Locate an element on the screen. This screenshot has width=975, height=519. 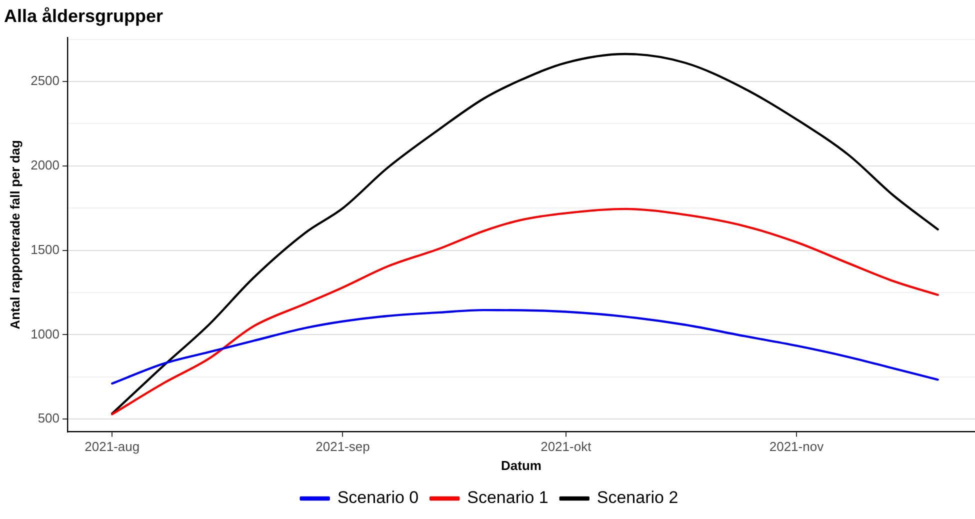
x-tick-label: 2021-okt is located at coordinates (566, 446).